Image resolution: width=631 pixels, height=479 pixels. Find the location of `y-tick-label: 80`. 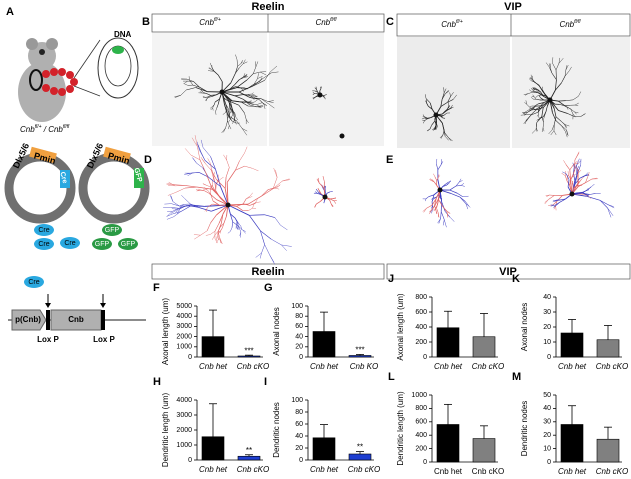

y-tick-label: 80 is located at coordinates (299, 412).